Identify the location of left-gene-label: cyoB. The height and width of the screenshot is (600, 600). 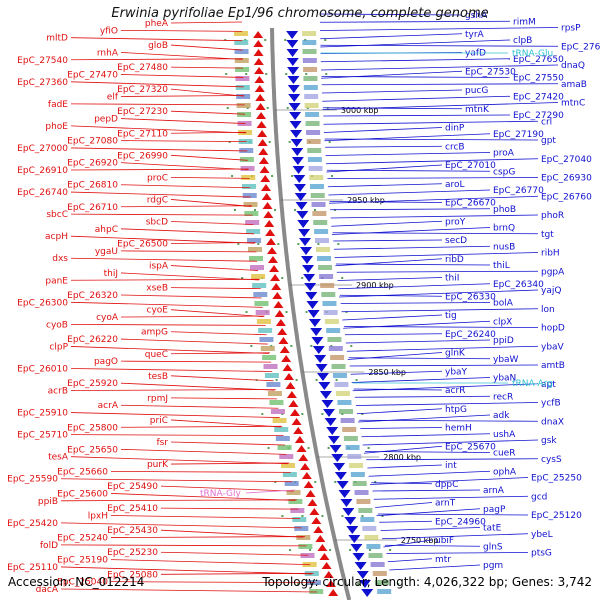
(57, 325).